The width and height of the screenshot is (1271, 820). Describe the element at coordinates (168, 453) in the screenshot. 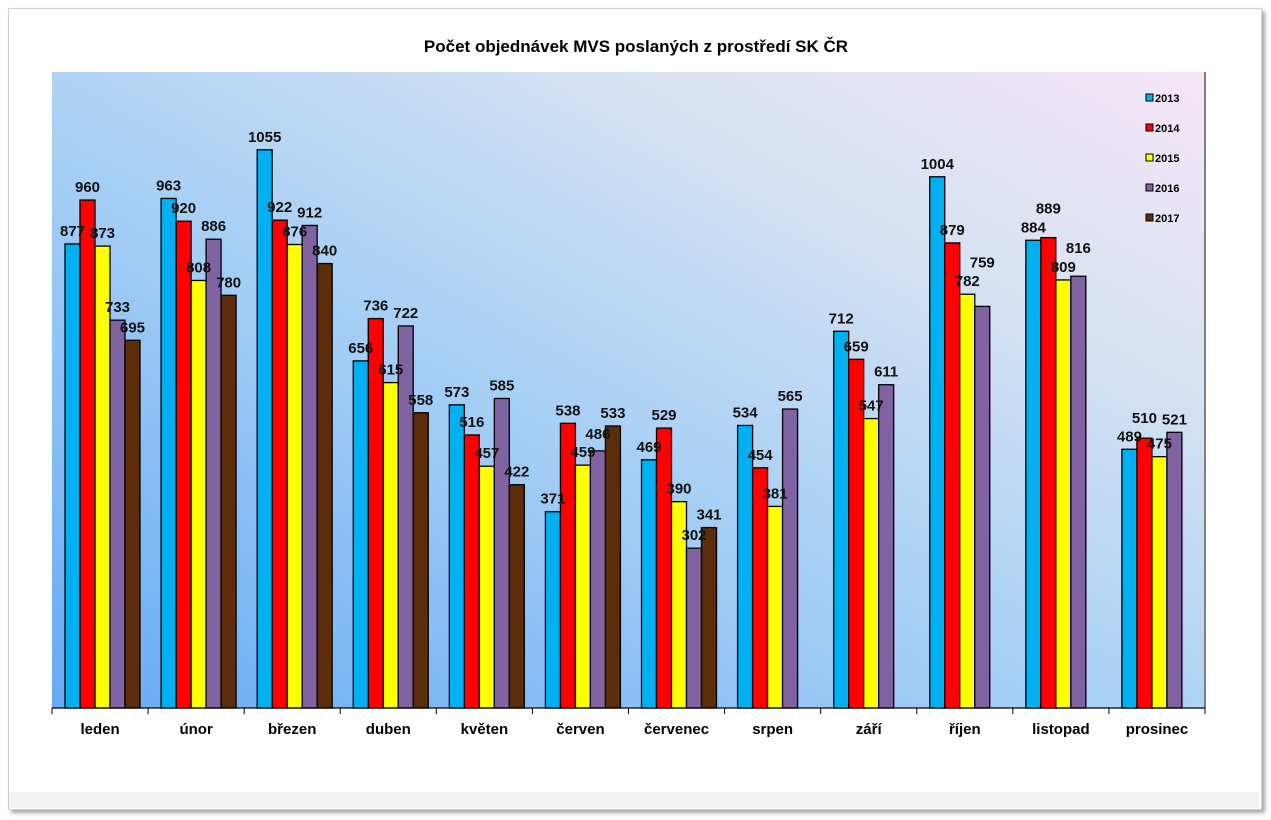

I see `bar-2013-únor` at that location.